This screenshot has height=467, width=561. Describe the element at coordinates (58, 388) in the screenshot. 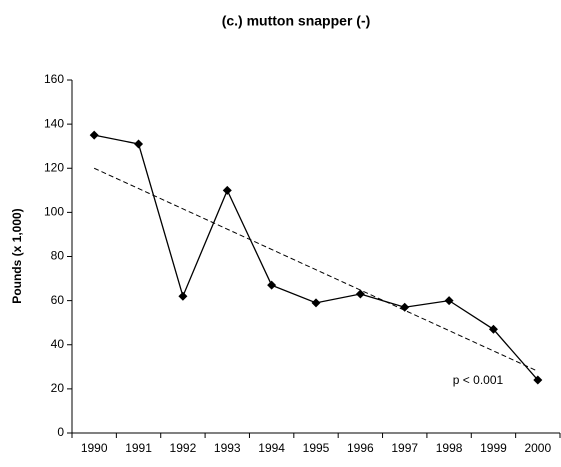

I see `y-tick-label: 20` at that location.